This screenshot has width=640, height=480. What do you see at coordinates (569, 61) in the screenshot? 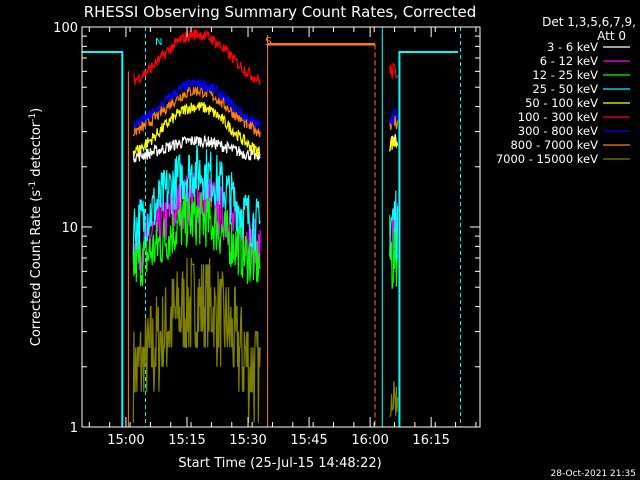
I see `legend-label: 6 - 12 keV` at bounding box center [569, 61].